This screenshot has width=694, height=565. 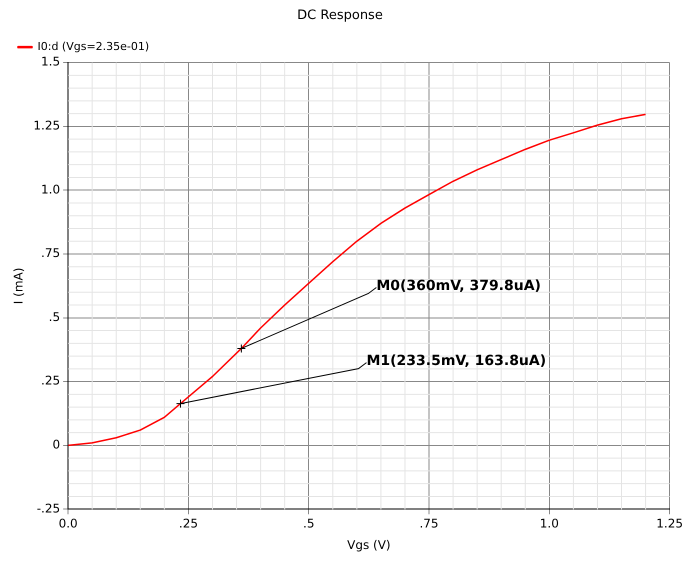 I want to click on y-axis-title: I (mA), so click(x=18, y=286).